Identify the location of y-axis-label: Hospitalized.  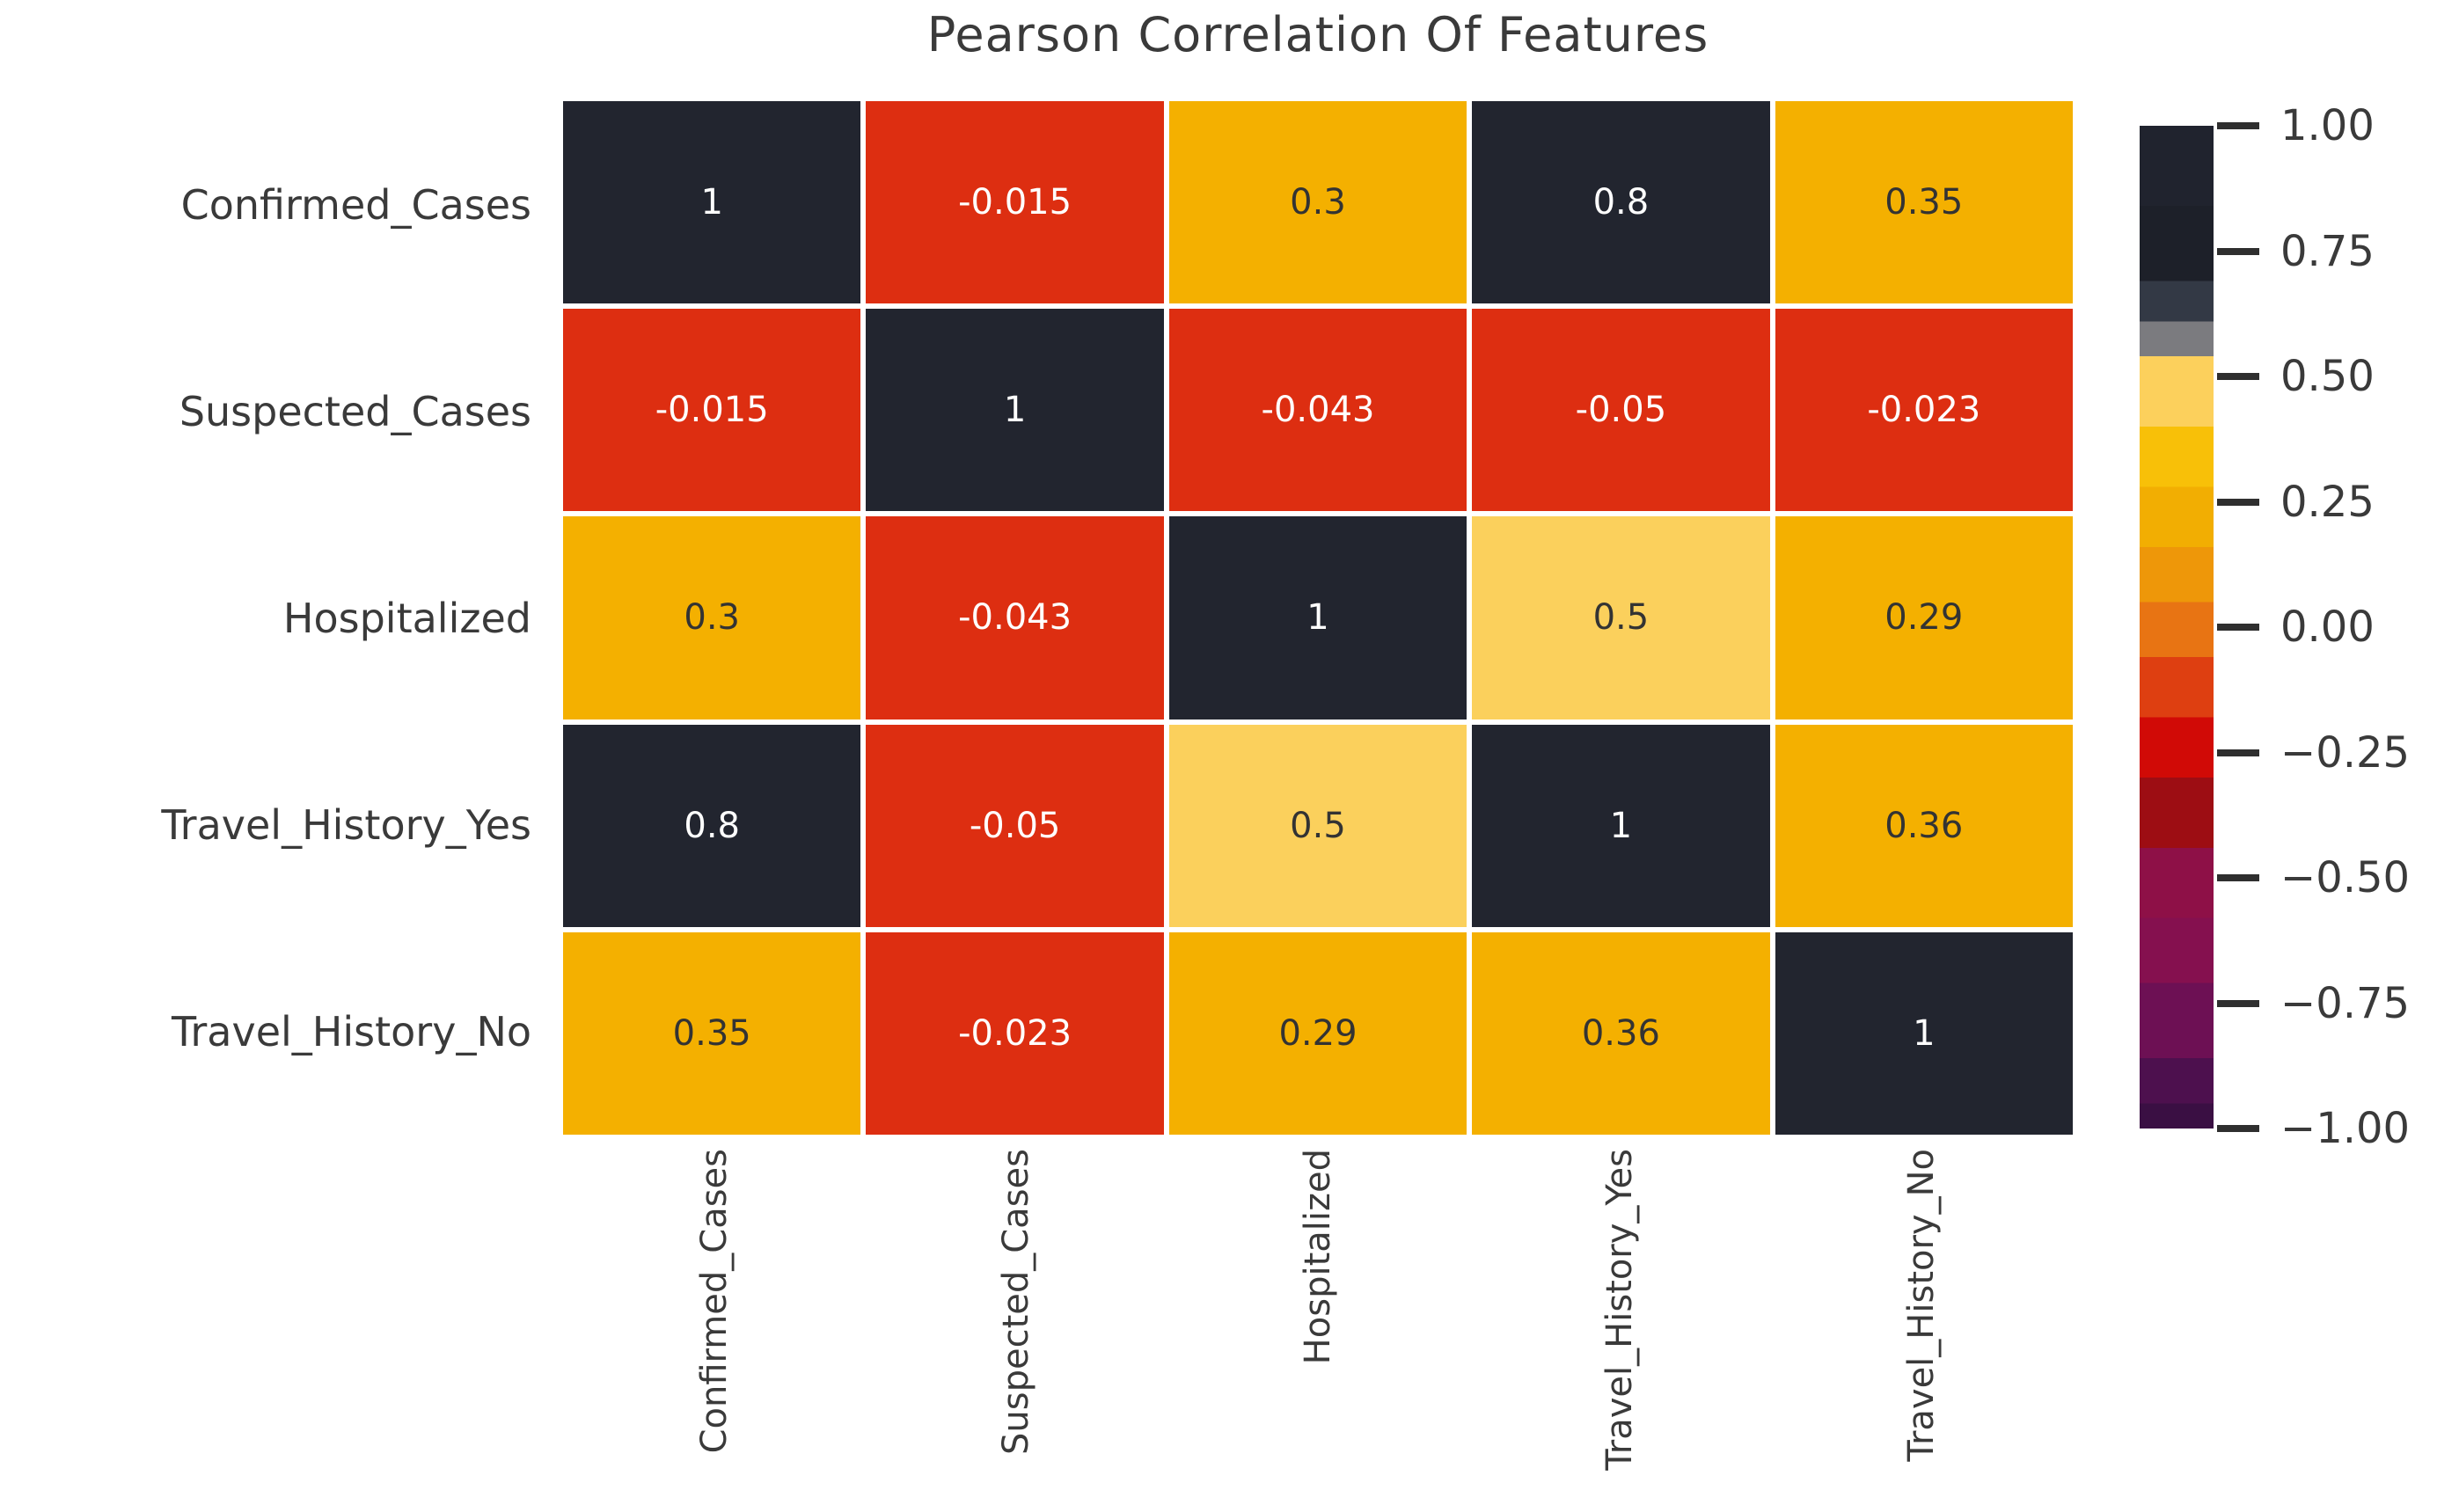
(406, 618).